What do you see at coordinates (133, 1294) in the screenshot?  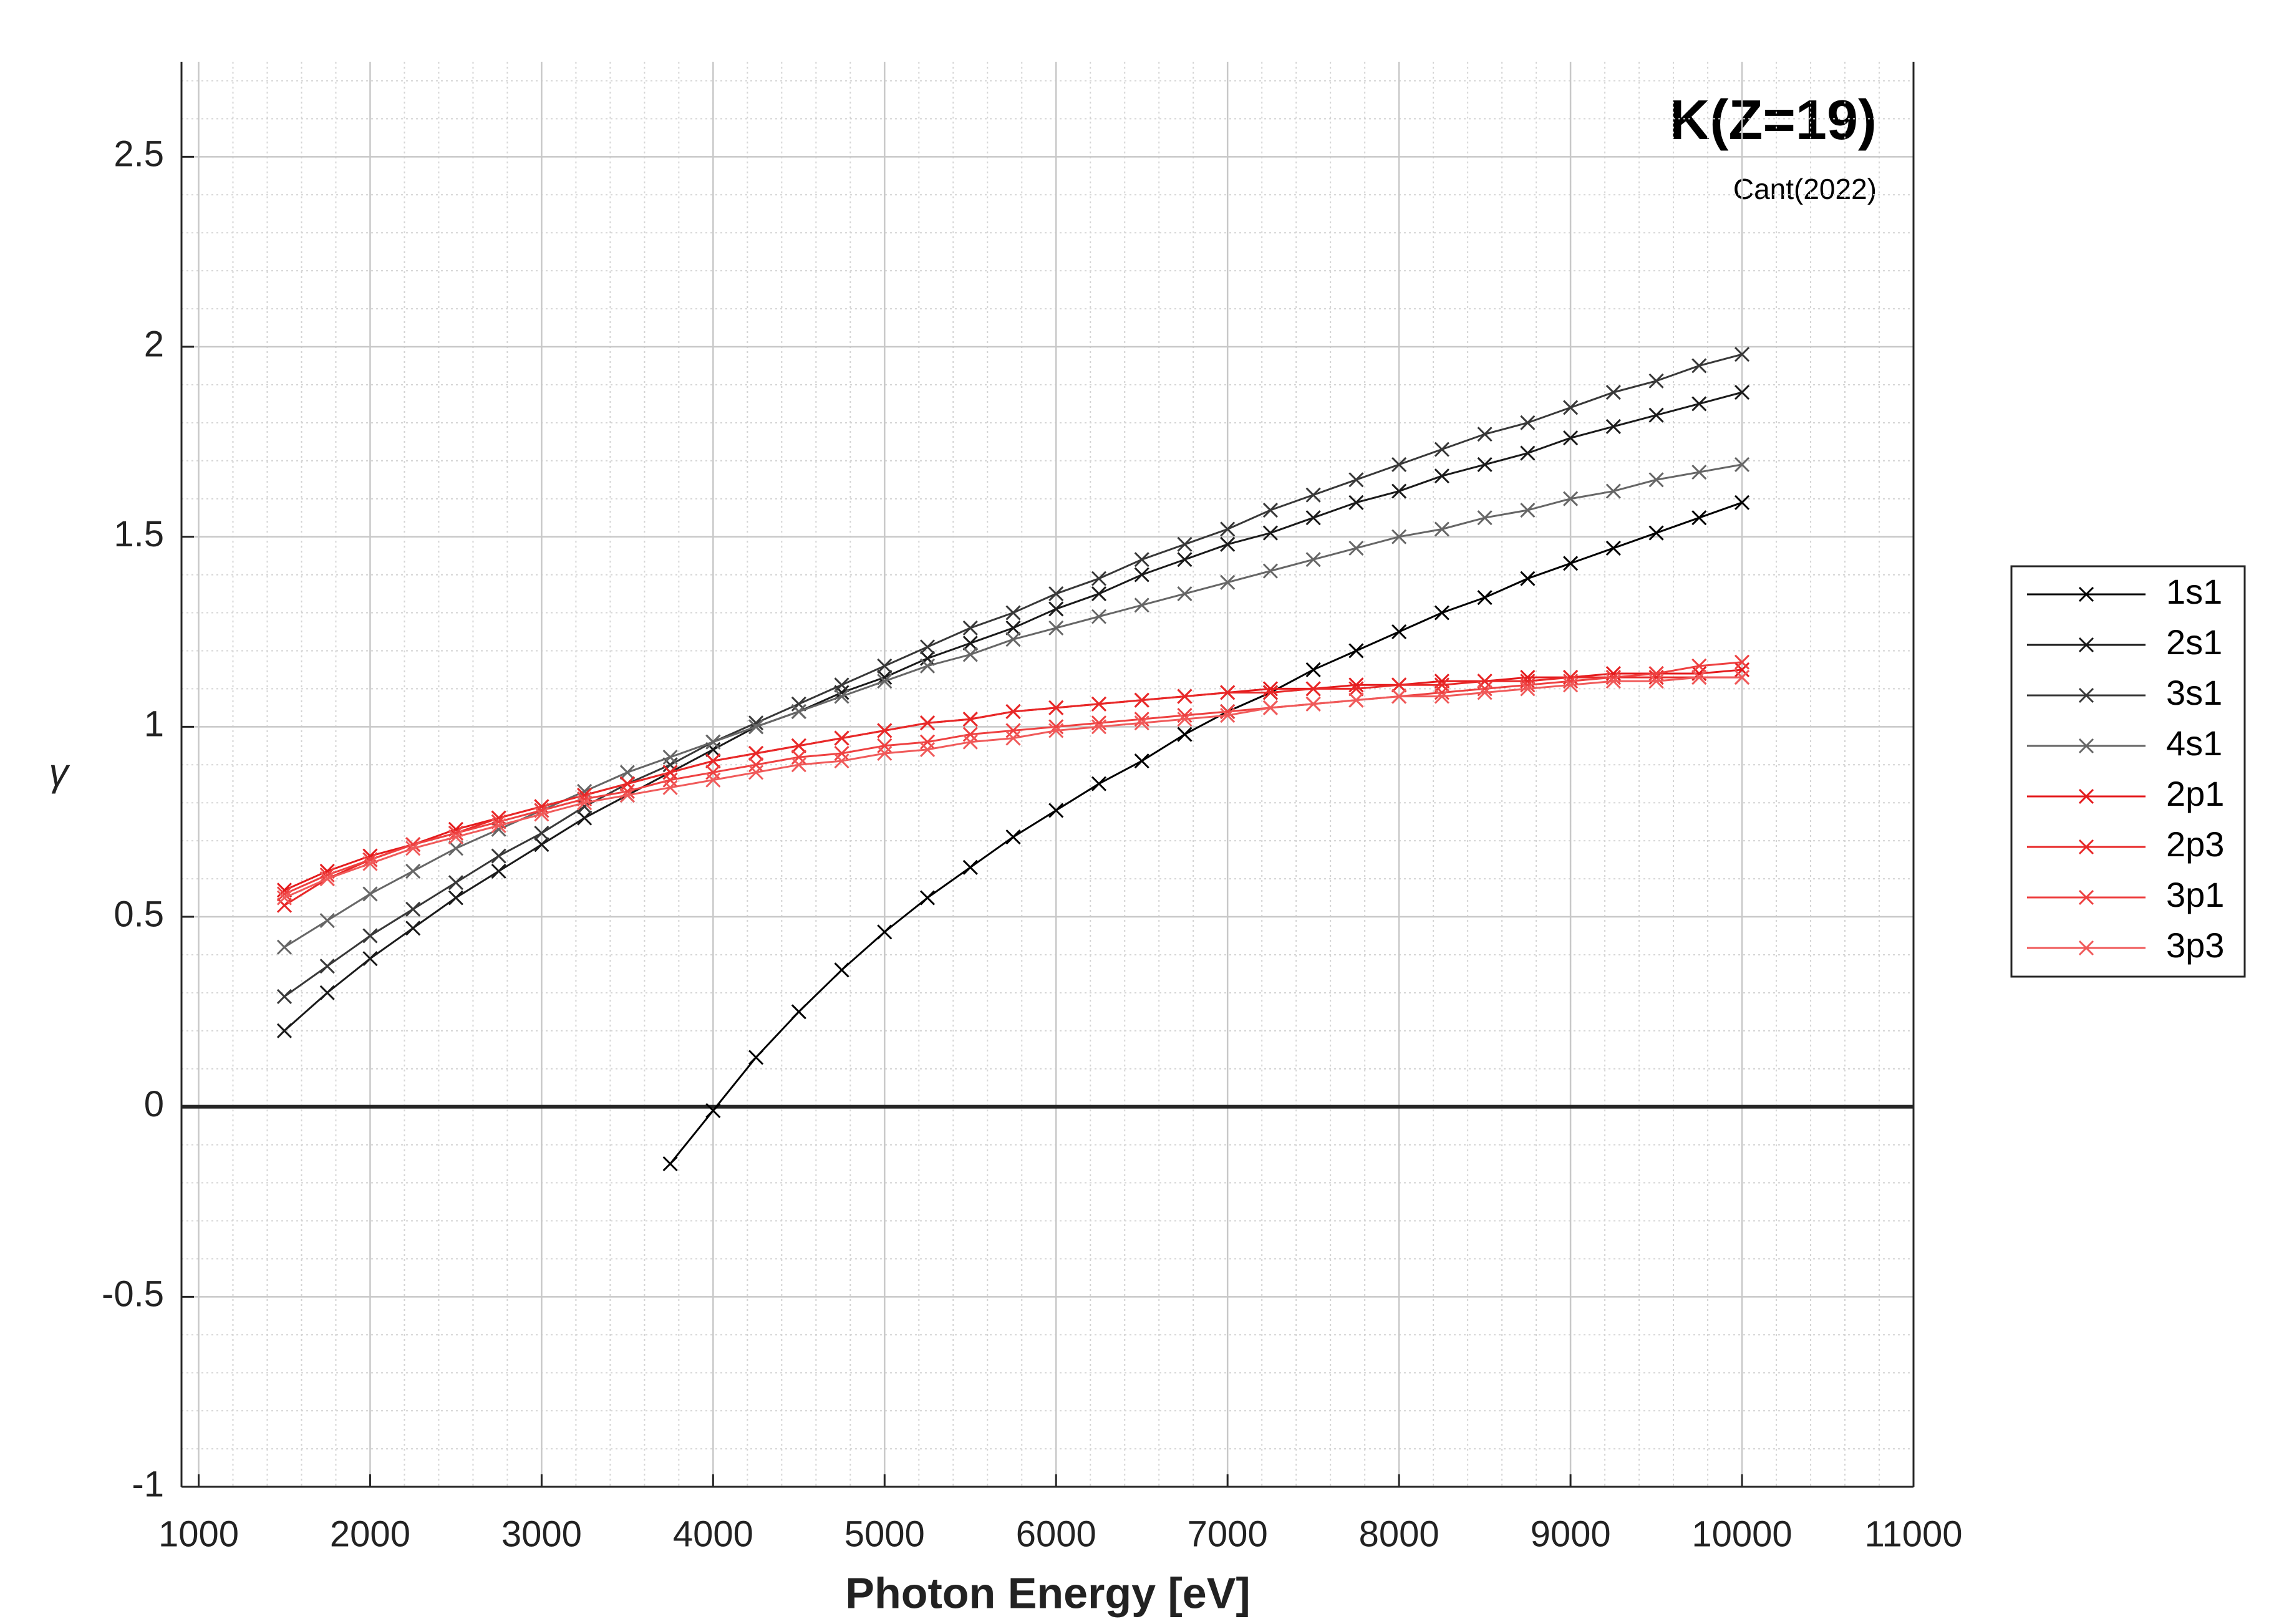 I see `y-tick-label: -0.5` at bounding box center [133, 1294].